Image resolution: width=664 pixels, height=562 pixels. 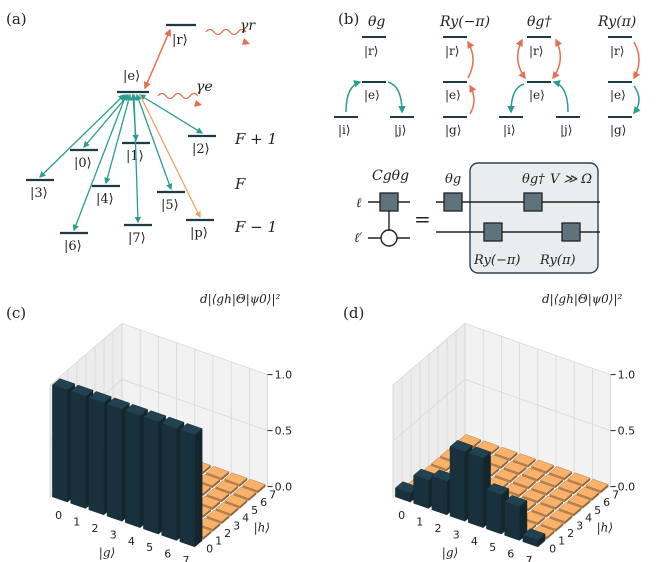 I want to click on floor-bar-g4-h7, so click(x=542, y=467).